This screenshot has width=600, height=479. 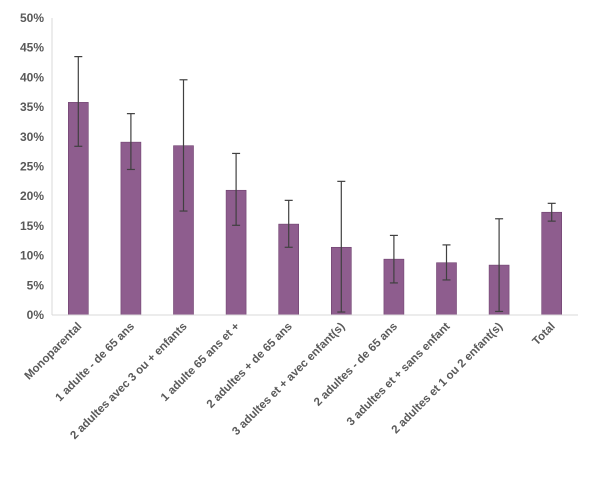 I want to click on y-axis: 0% 5% 10% 15% 20% 25% 30% 35% 40% 45% 50%, so click(x=36, y=166).